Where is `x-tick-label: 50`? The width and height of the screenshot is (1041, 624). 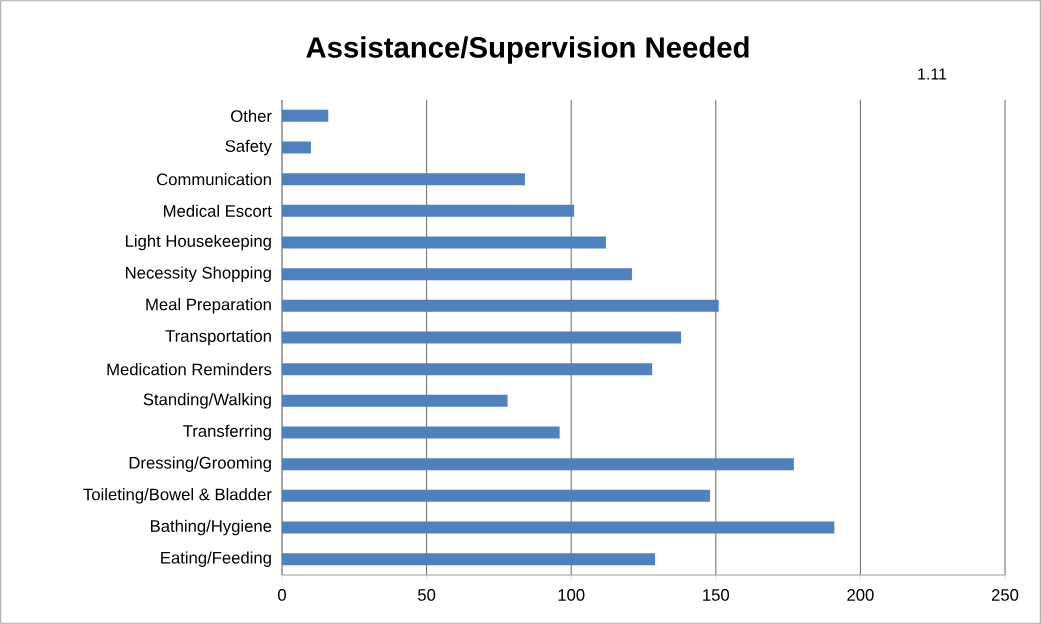 x-tick-label: 50 is located at coordinates (427, 595).